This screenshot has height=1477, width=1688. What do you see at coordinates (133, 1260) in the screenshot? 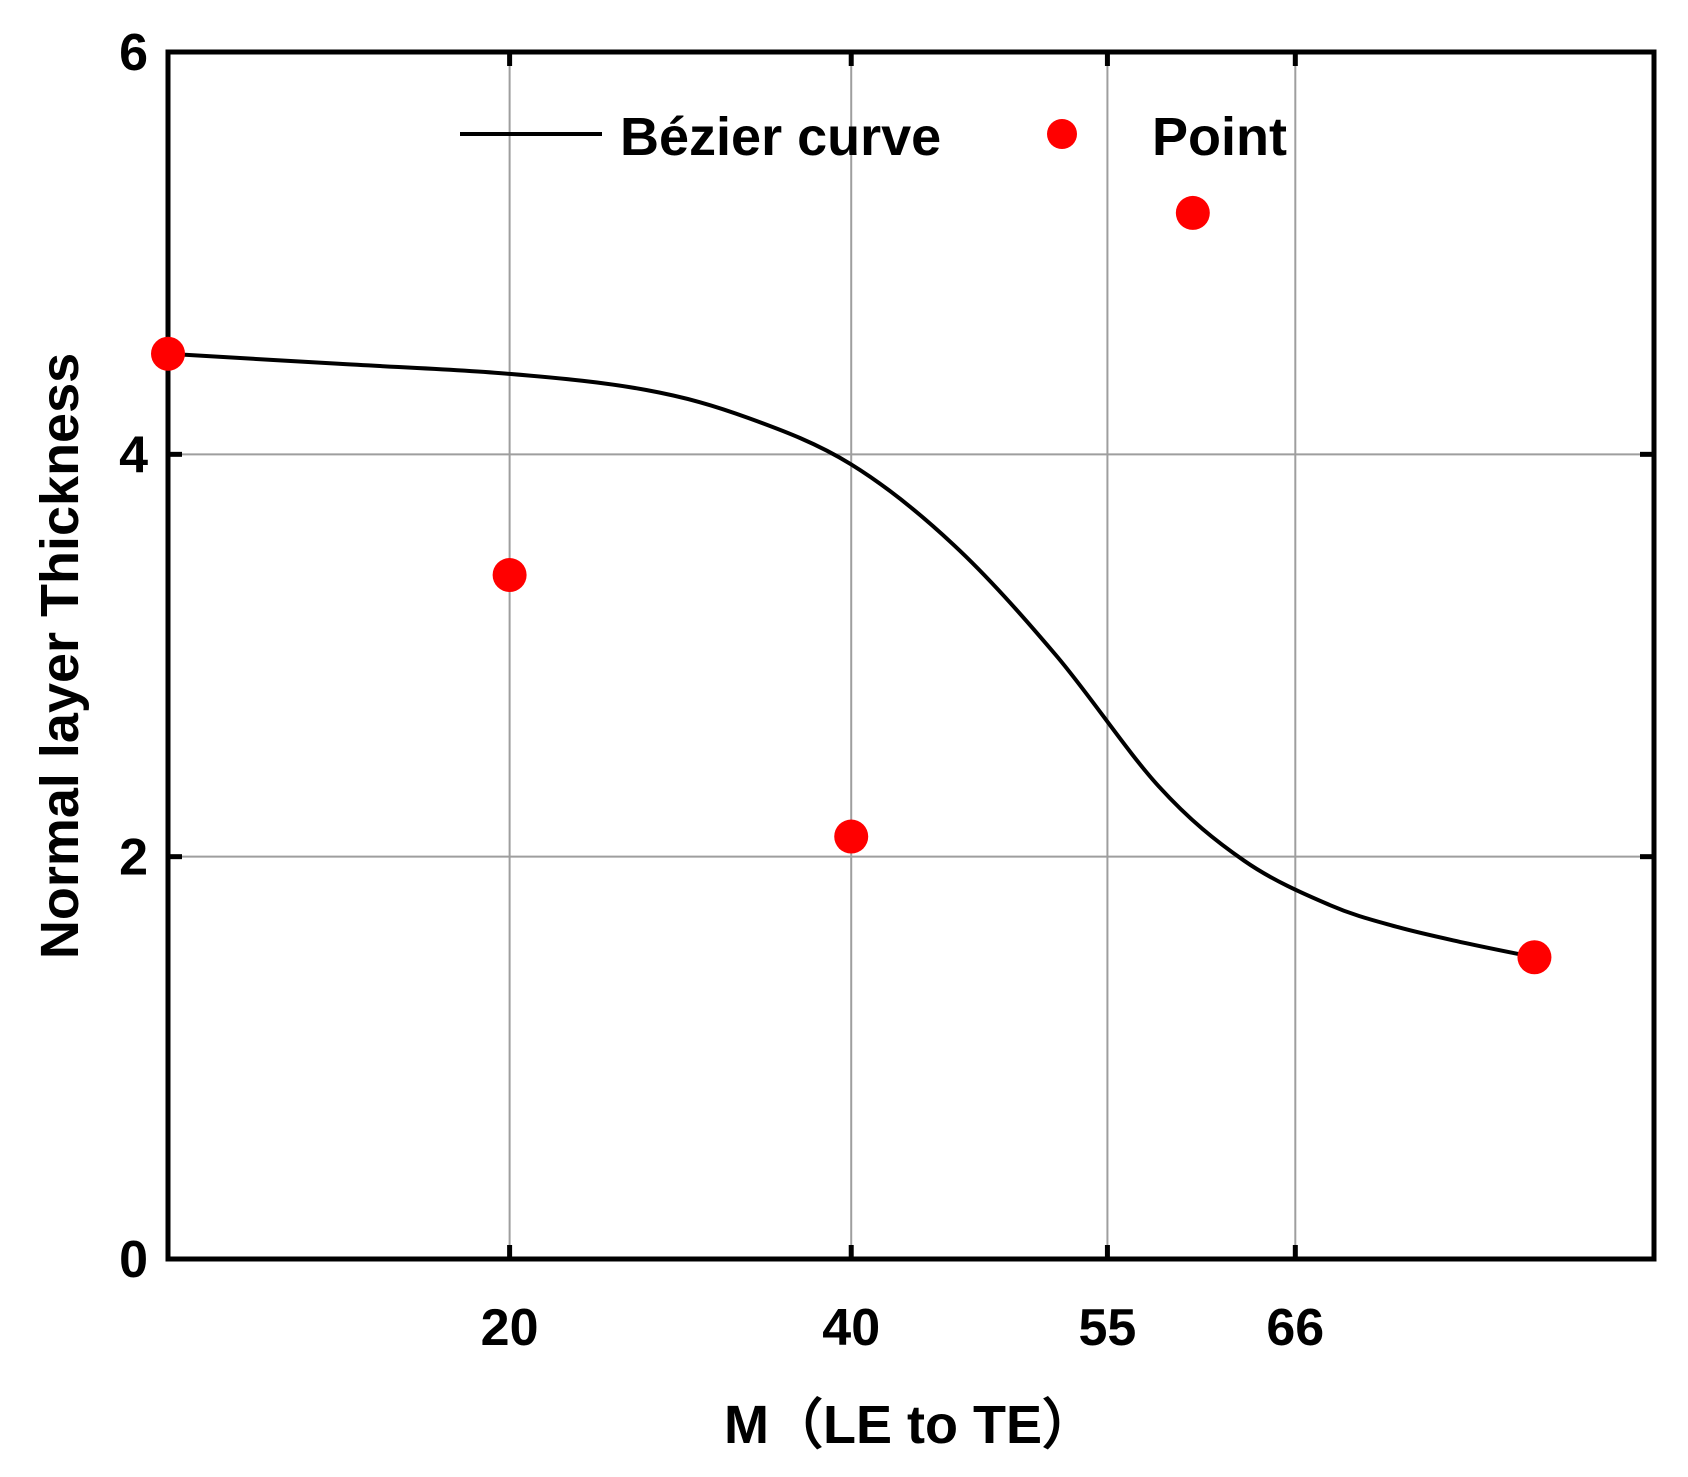
I see `y-tick-label: 0` at bounding box center [133, 1260].